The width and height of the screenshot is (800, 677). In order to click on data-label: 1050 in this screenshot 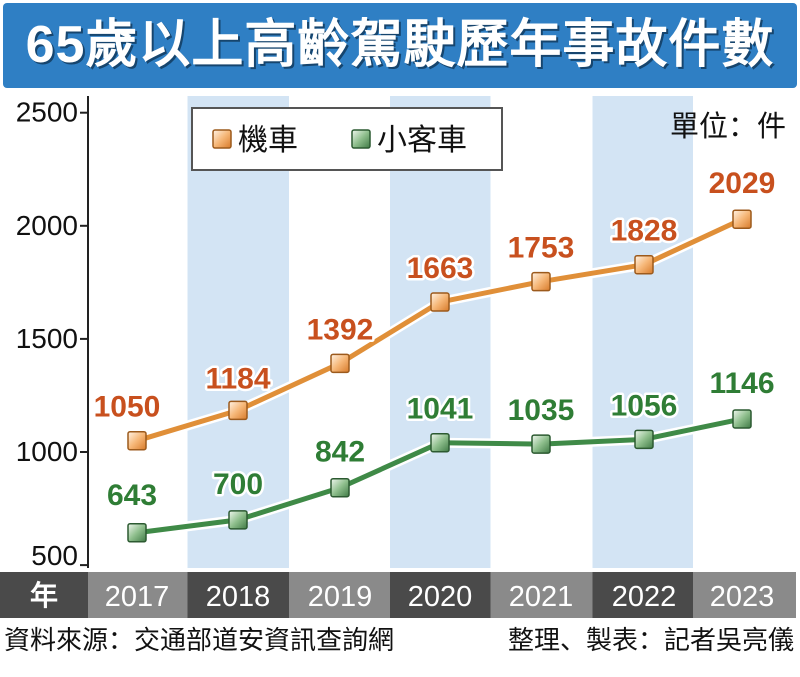, I will do `click(127, 407)`.